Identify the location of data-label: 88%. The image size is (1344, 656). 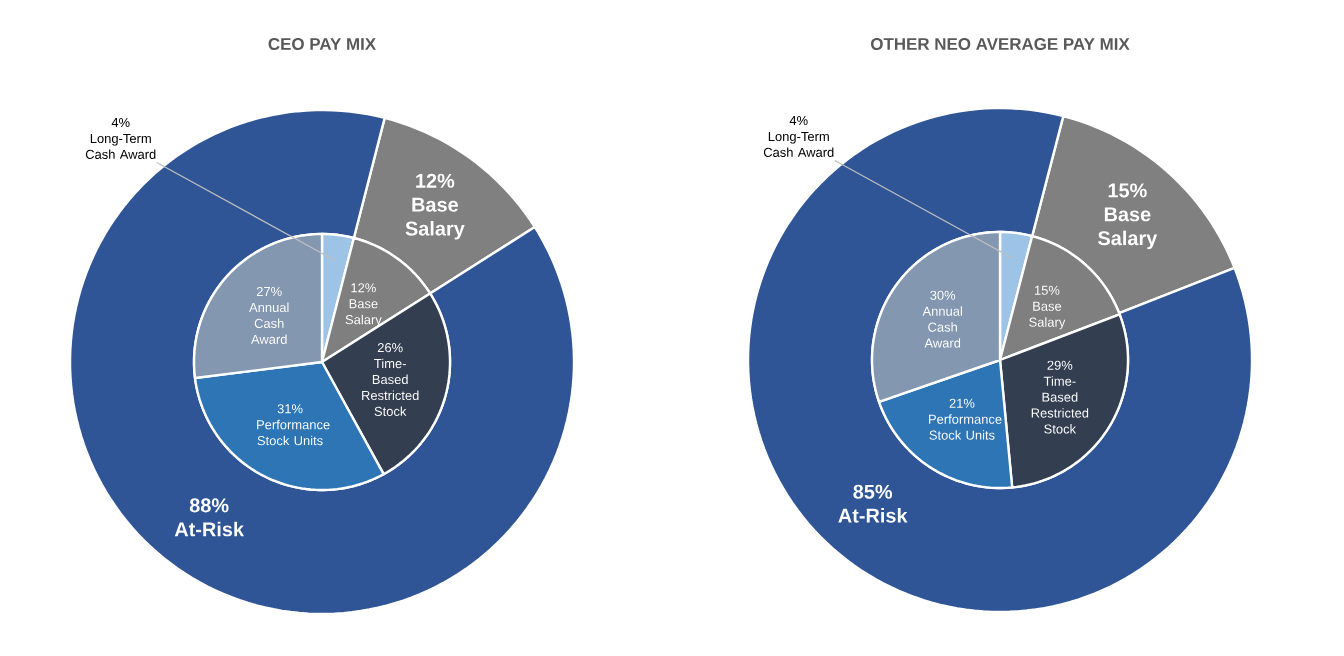
(209, 505).